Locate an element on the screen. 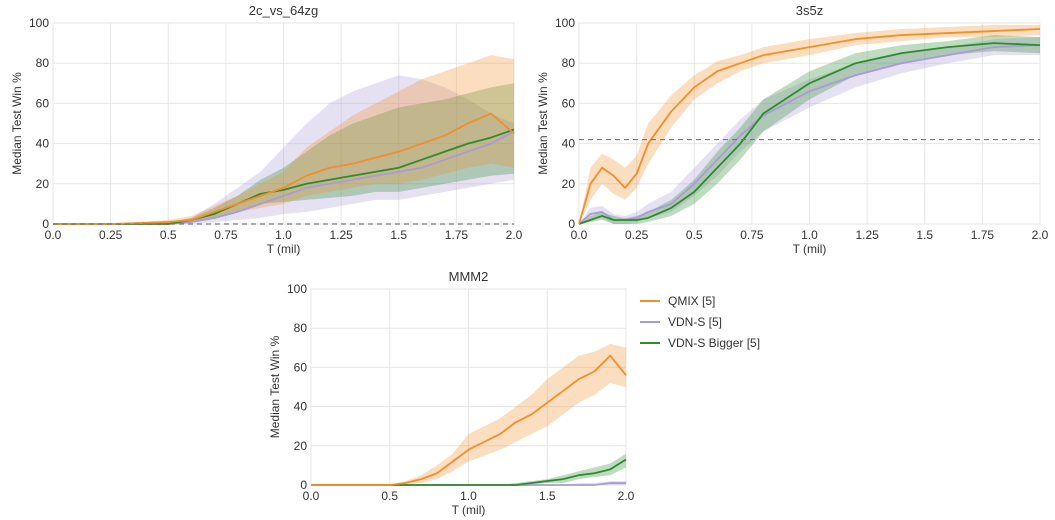 The height and width of the screenshot is (520, 1055). chart-title: 3s5z is located at coordinates (809, 10).